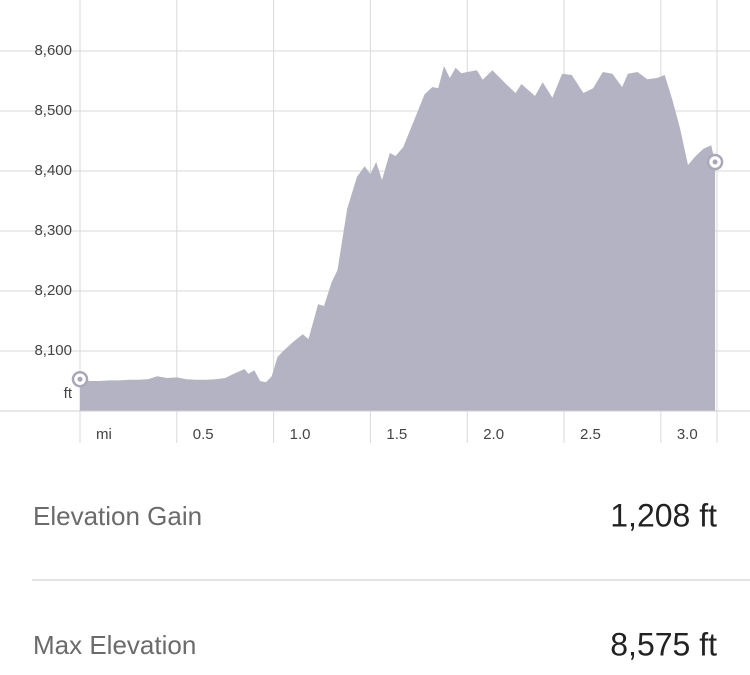 The height and width of the screenshot is (675, 750). I want to click on x-tick-label: 1.0, so click(300, 434).